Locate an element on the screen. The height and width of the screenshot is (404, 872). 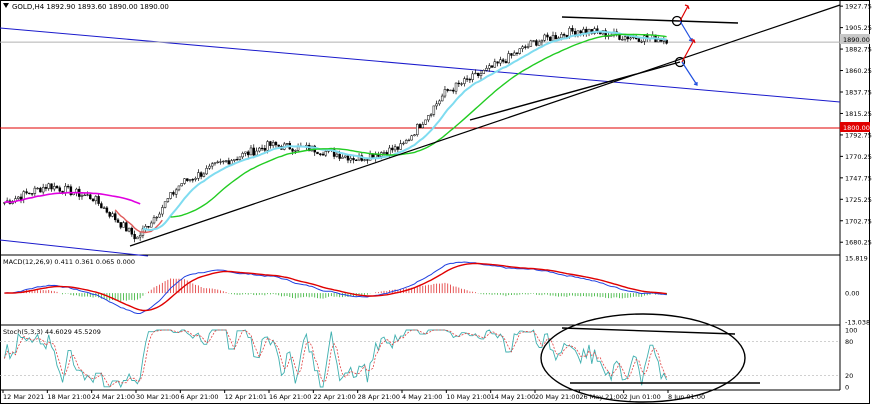
price-tick-label: 1702.75 is located at coordinates (858, 221).